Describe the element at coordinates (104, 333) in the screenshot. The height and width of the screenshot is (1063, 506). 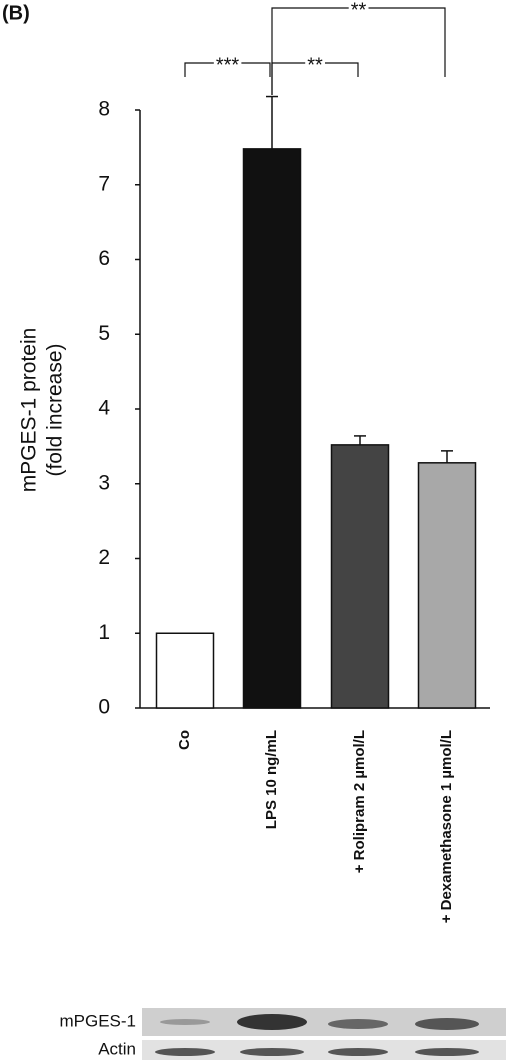
I see `y-tick-label: 5` at that location.